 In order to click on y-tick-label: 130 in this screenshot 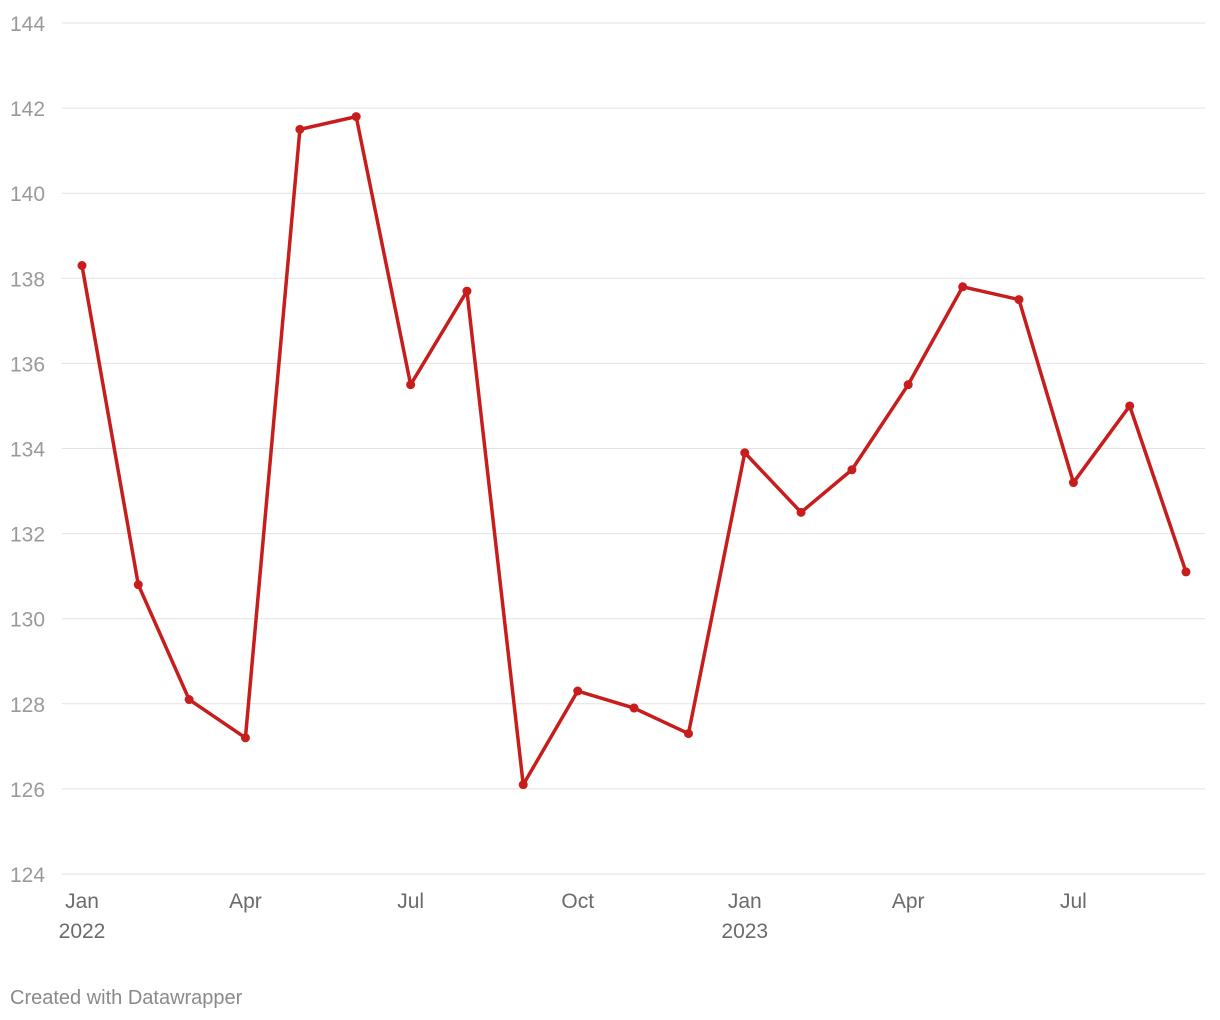, I will do `click(27, 620)`.